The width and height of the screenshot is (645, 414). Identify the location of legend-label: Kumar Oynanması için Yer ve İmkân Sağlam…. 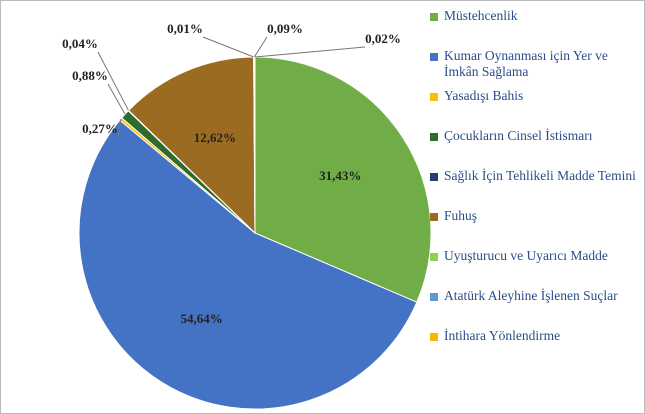
(526, 63).